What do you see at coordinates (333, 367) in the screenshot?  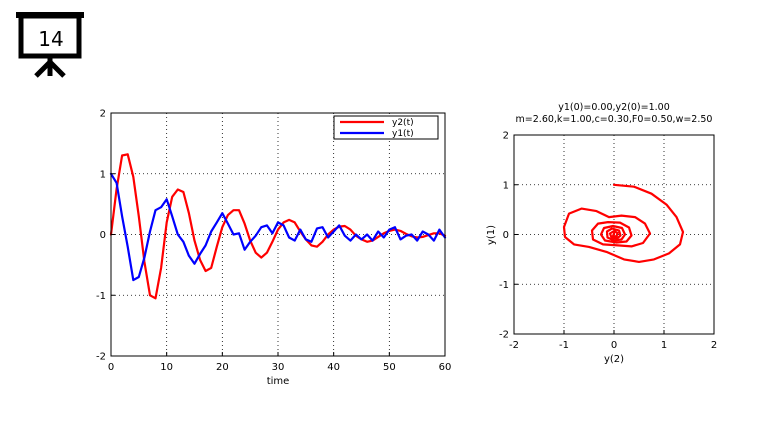 I see `x-tick-label: 40` at bounding box center [333, 367].